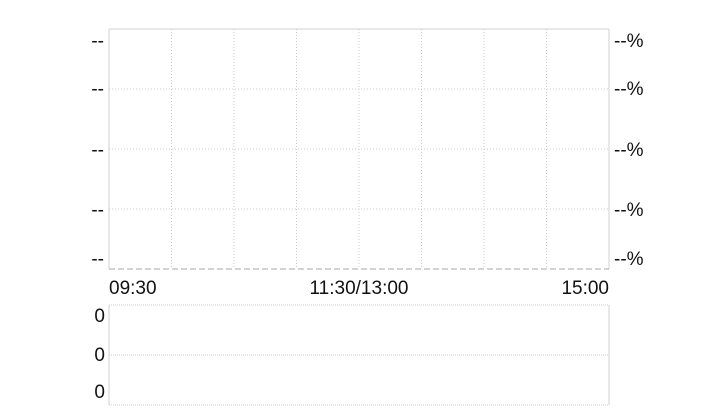 This screenshot has width=720, height=420. Describe the element at coordinates (585, 288) in the screenshot. I see `time-axis-label: 15:00` at that location.